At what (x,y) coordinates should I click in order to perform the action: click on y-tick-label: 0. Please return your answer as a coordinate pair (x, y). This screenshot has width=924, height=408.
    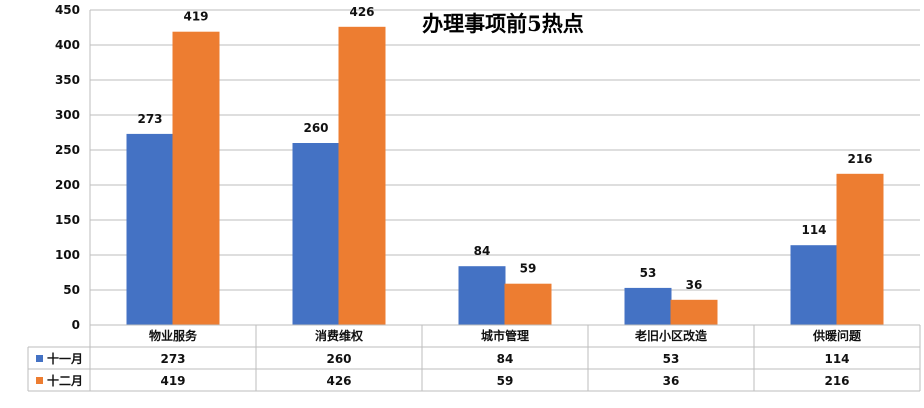
    Looking at the image, I should click on (76, 325).